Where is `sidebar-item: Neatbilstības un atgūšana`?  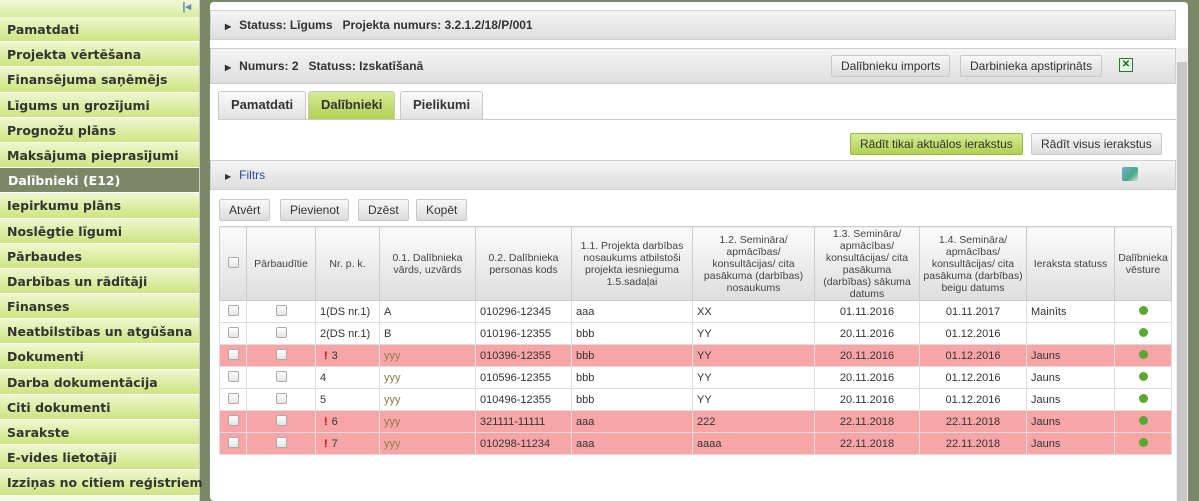
sidebar-item: Neatbilstības un atgūšana is located at coordinates (99, 332).